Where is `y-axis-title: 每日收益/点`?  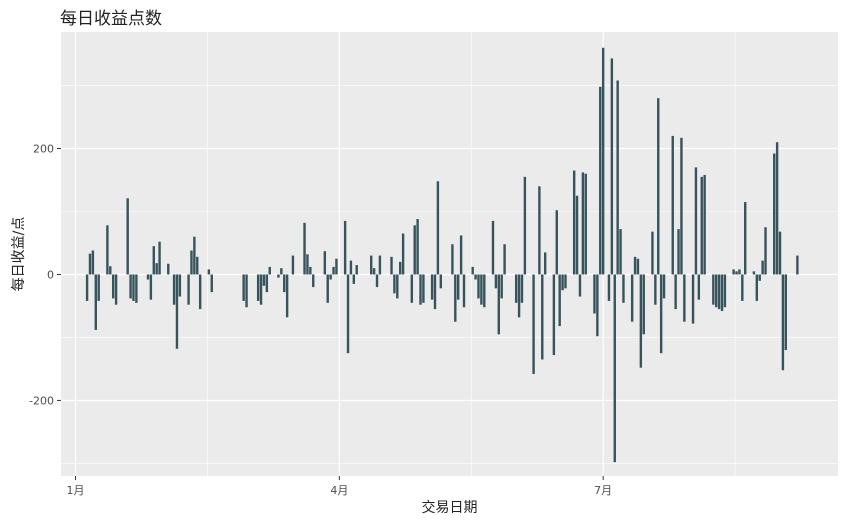 y-axis-title: 每日收益/点 is located at coordinates (19, 254).